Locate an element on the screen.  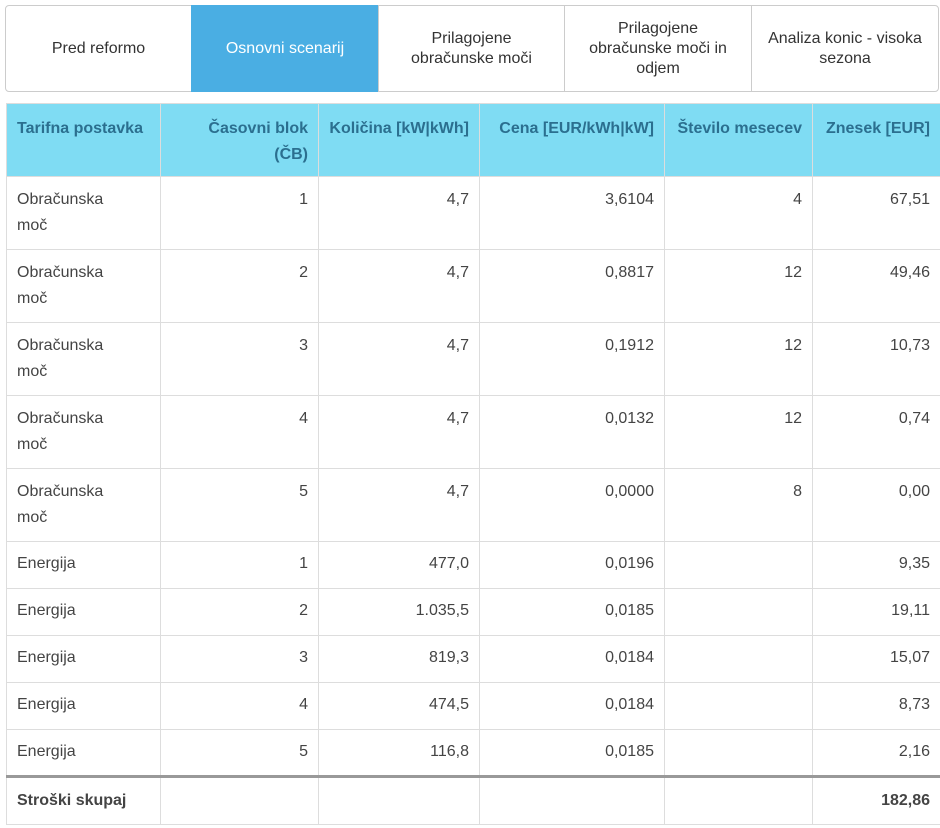
table-total-row: Stroški skupaj 182,86 is located at coordinates (473, 800).